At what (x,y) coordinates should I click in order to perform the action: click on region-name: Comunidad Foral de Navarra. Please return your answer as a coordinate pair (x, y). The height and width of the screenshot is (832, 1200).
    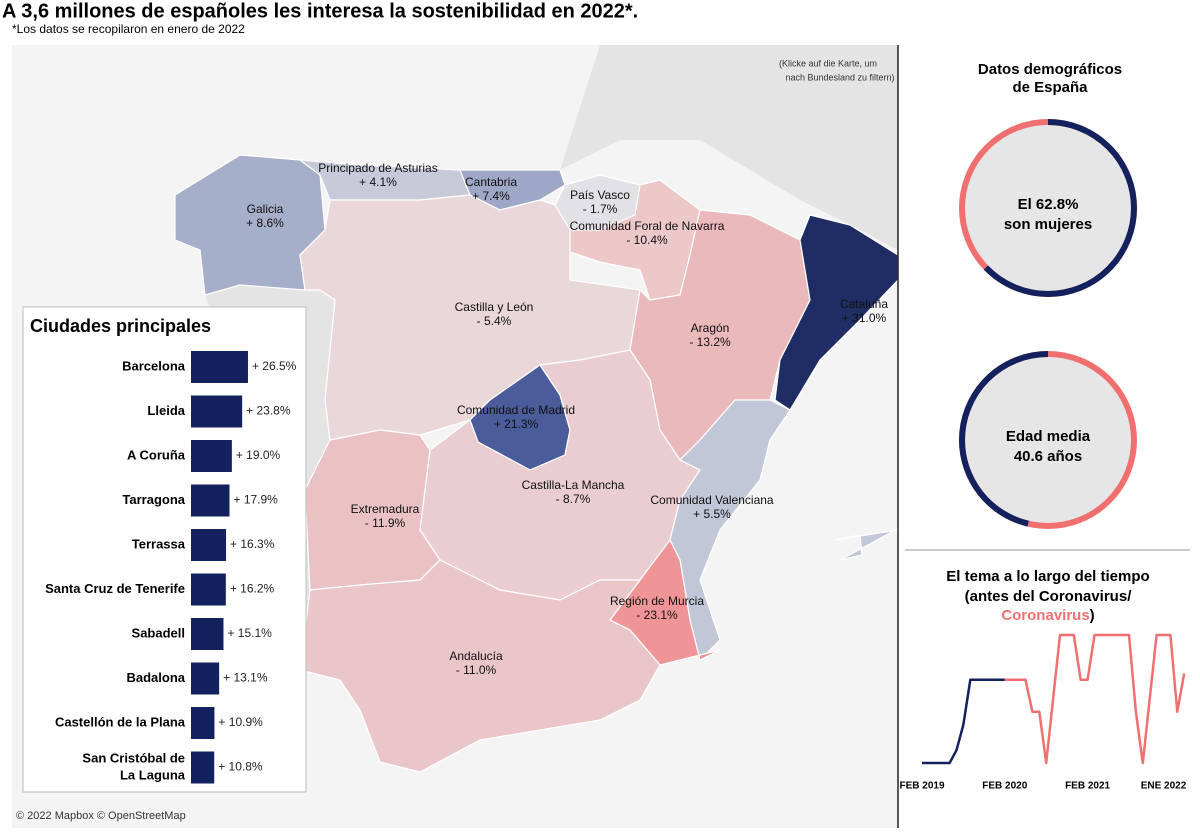
    Looking at the image, I should click on (647, 226).